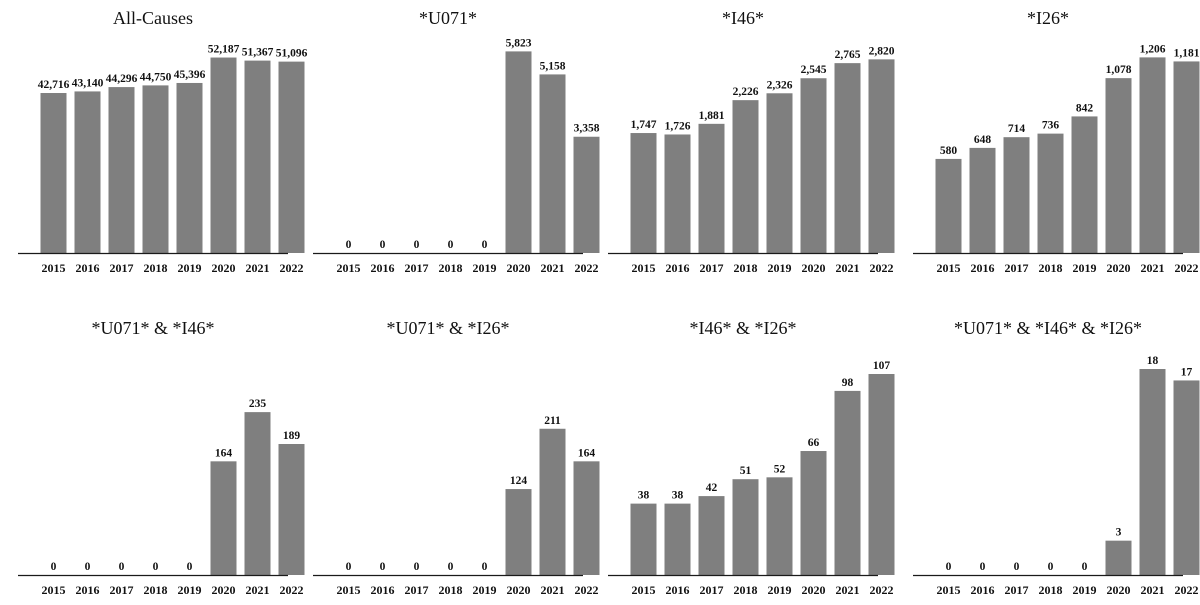 The width and height of the screenshot is (1200, 605). What do you see at coordinates (292, 54) in the screenshot?
I see `data-label: 51,096` at bounding box center [292, 54].